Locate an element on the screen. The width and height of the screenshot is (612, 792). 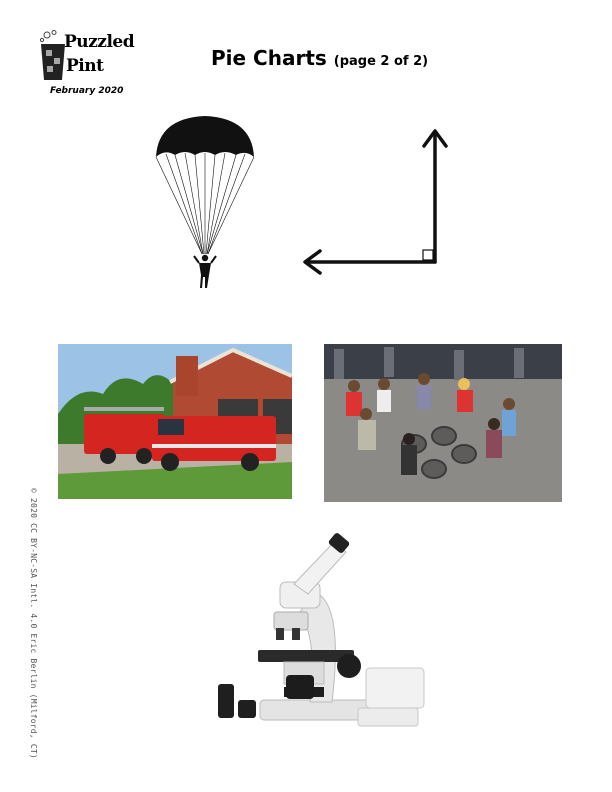
logo-word-puzzled: Puzzled is located at coordinates (99, 42).